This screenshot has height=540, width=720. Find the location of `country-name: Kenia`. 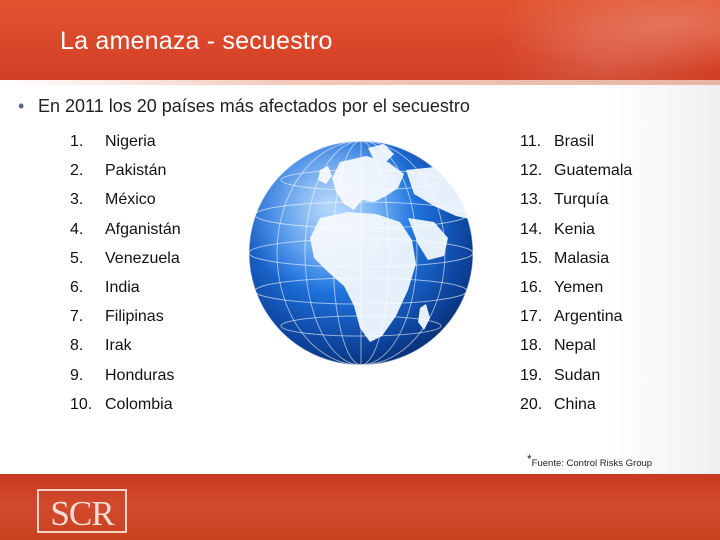

country-name: Kenia is located at coordinates (574, 229).